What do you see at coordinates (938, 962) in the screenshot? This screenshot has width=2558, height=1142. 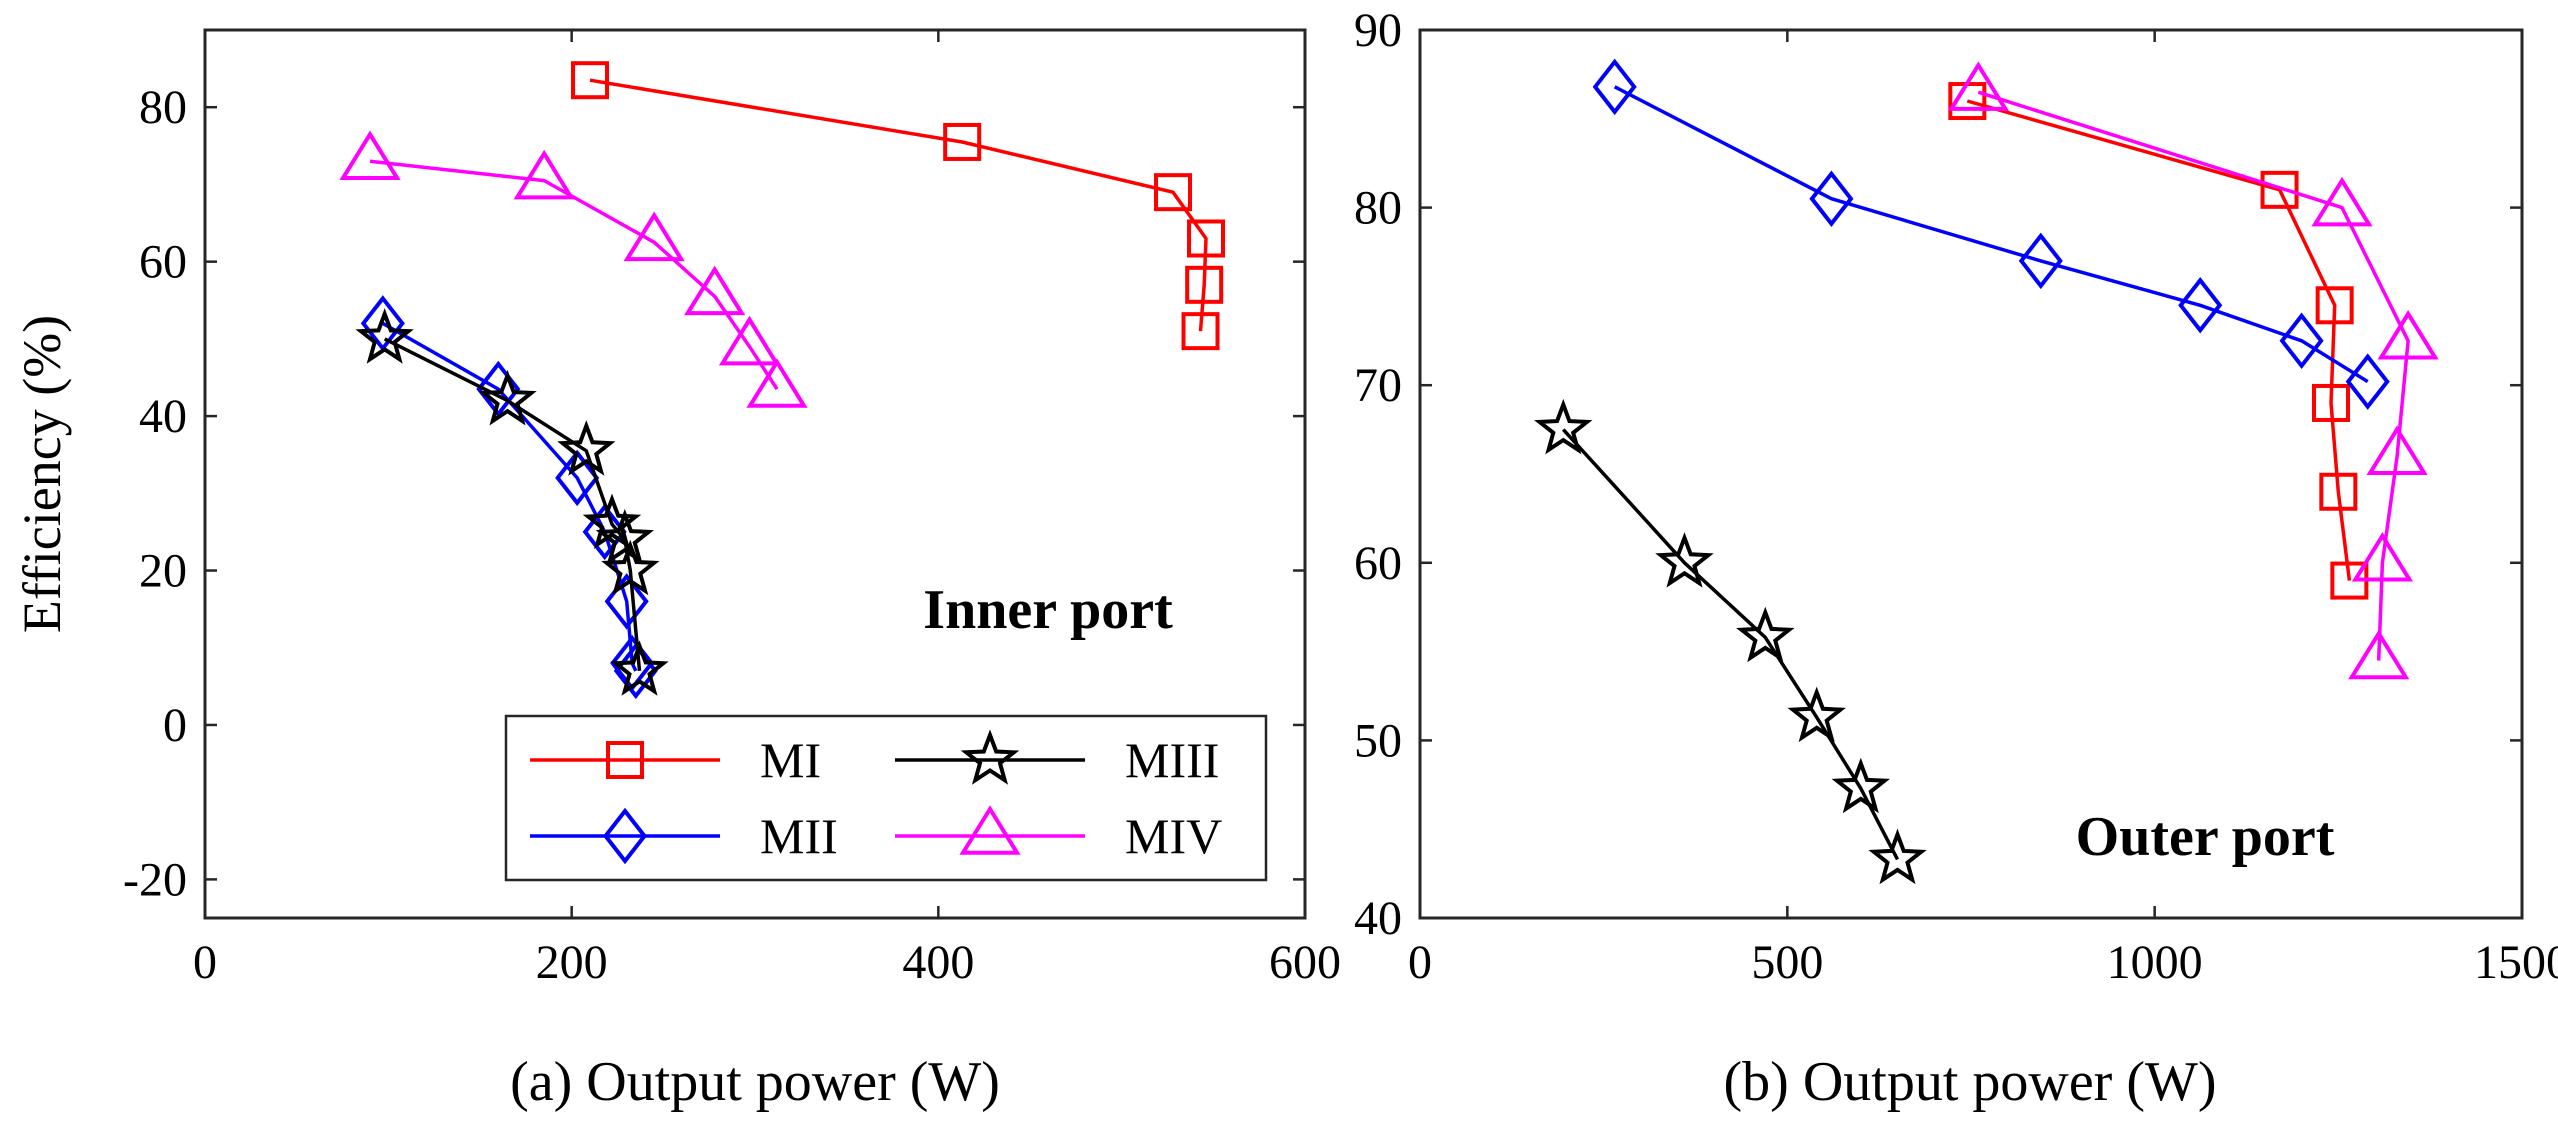 I see `panel-a-x-tick-label: 400` at bounding box center [938, 962].